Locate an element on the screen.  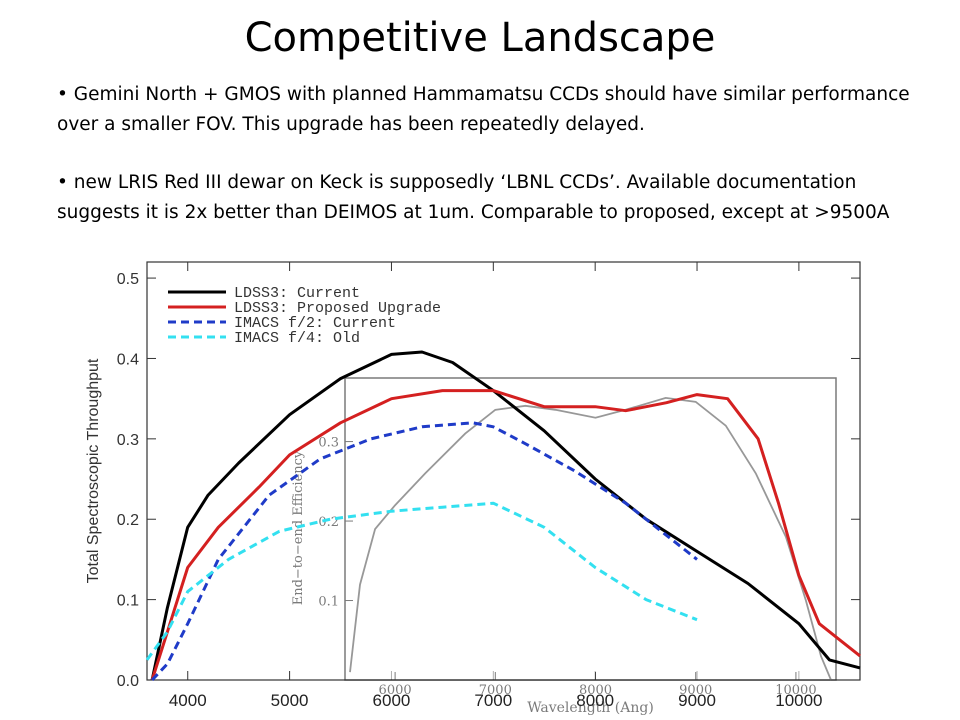
inset-y-tick-label: 0.1 is located at coordinates (328, 602).